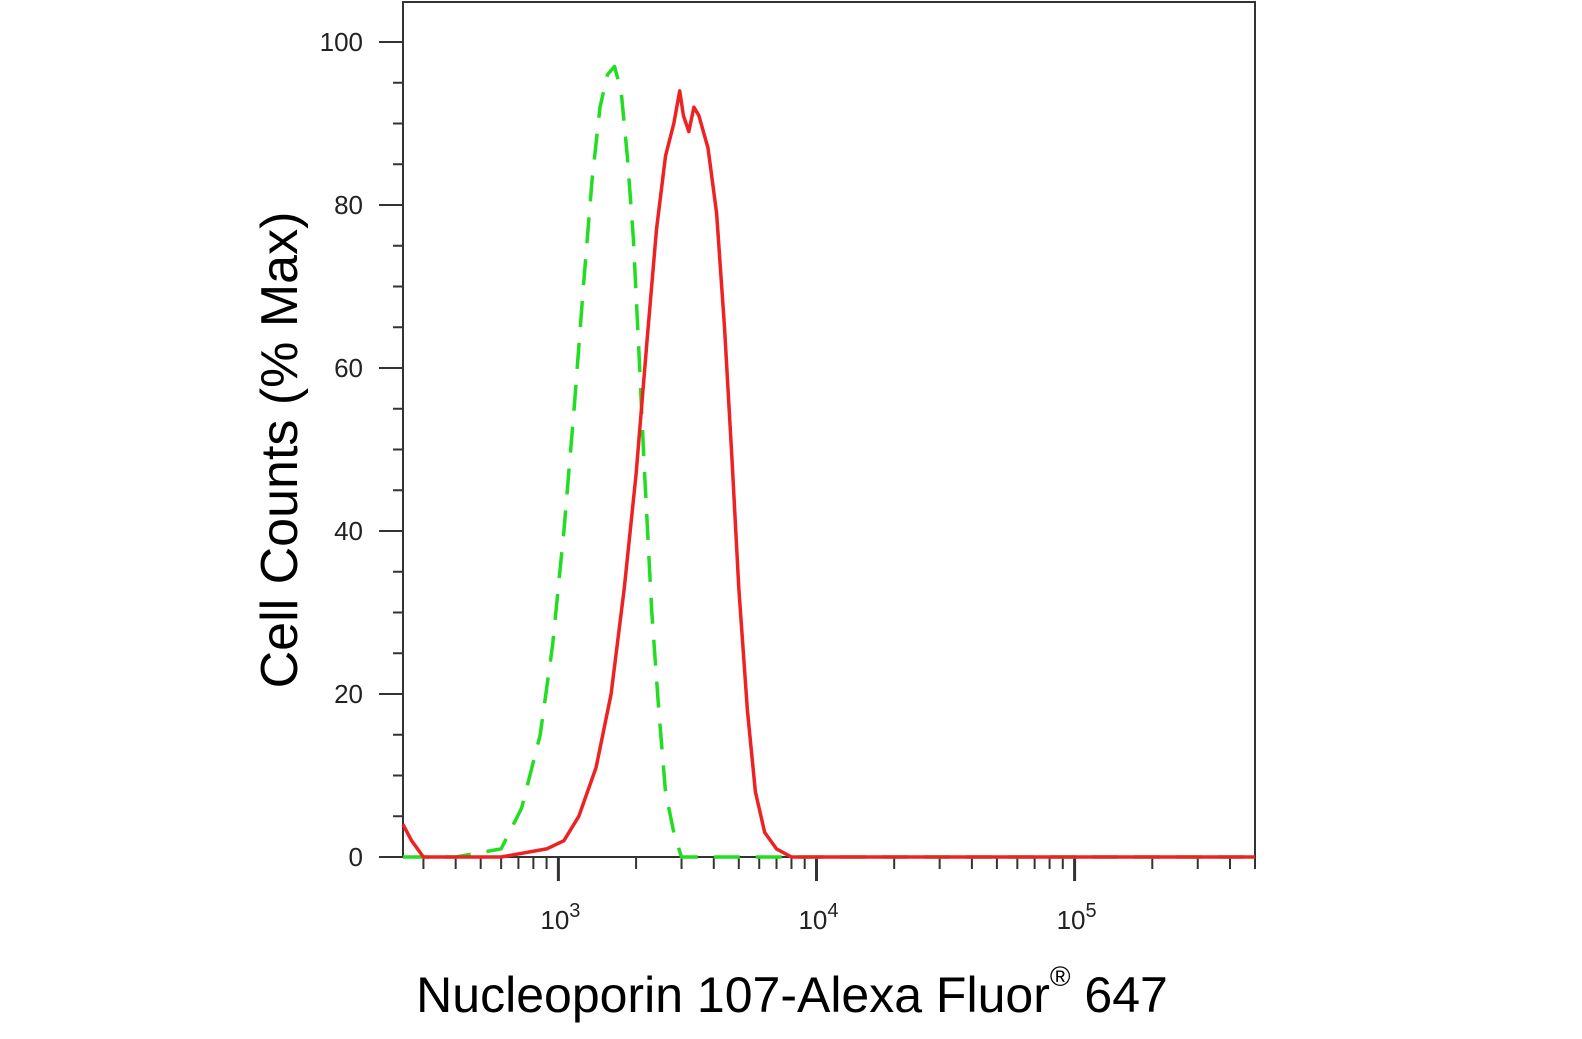  What do you see at coordinates (839, 896) in the screenshot?
I see `x-axis: 10³ 10⁴ 10⁵` at bounding box center [839, 896].